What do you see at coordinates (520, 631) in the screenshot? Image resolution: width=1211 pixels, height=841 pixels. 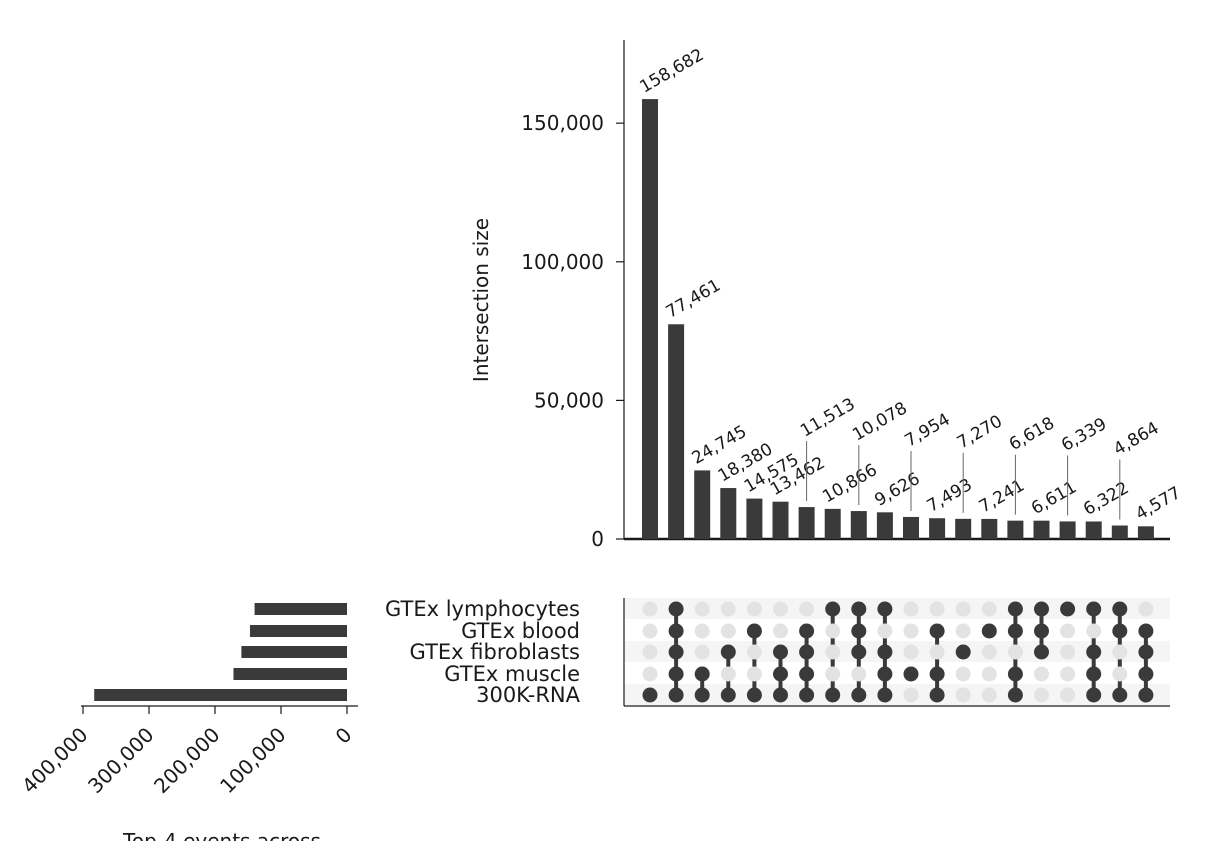 I see `set-name-label: GTEx blood` at bounding box center [520, 631].